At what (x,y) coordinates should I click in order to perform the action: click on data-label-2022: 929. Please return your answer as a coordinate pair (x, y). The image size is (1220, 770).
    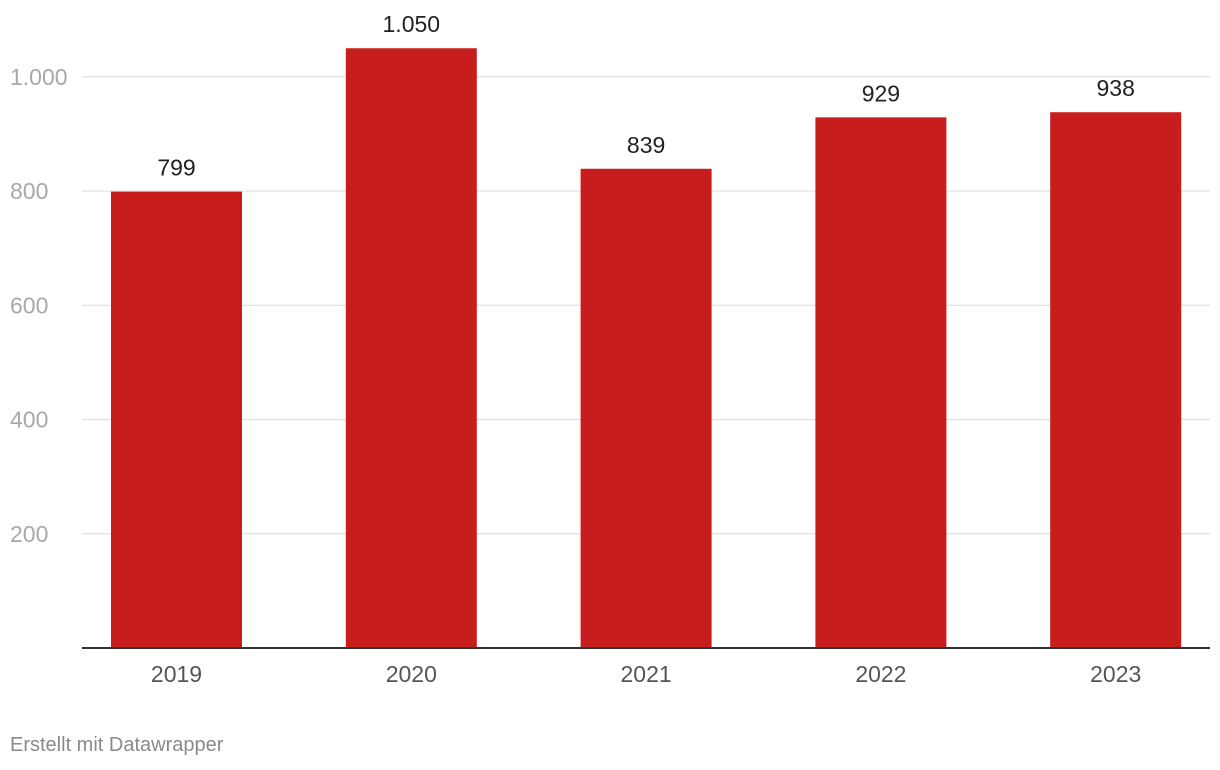
    Looking at the image, I should click on (881, 93).